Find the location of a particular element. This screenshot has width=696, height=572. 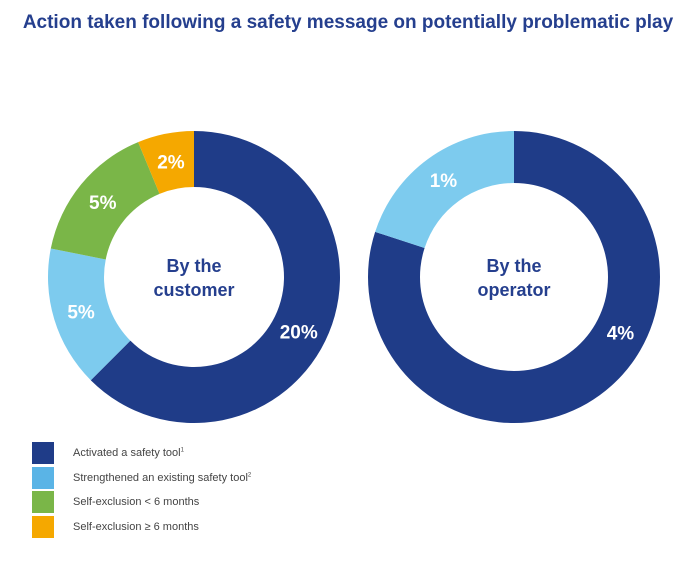

center-label: customer is located at coordinates (193, 290).